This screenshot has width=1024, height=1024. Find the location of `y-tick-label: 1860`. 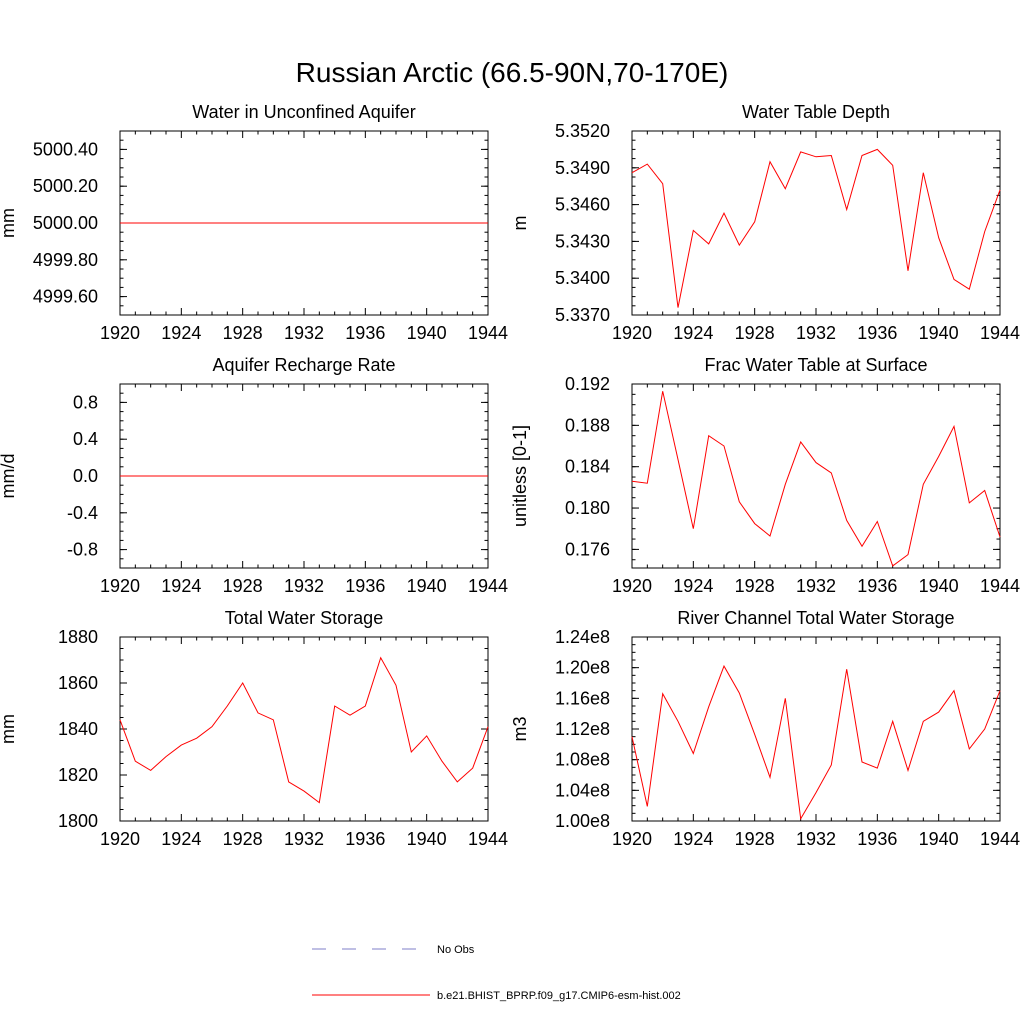

y-tick-label: 1860 is located at coordinates (78, 683).